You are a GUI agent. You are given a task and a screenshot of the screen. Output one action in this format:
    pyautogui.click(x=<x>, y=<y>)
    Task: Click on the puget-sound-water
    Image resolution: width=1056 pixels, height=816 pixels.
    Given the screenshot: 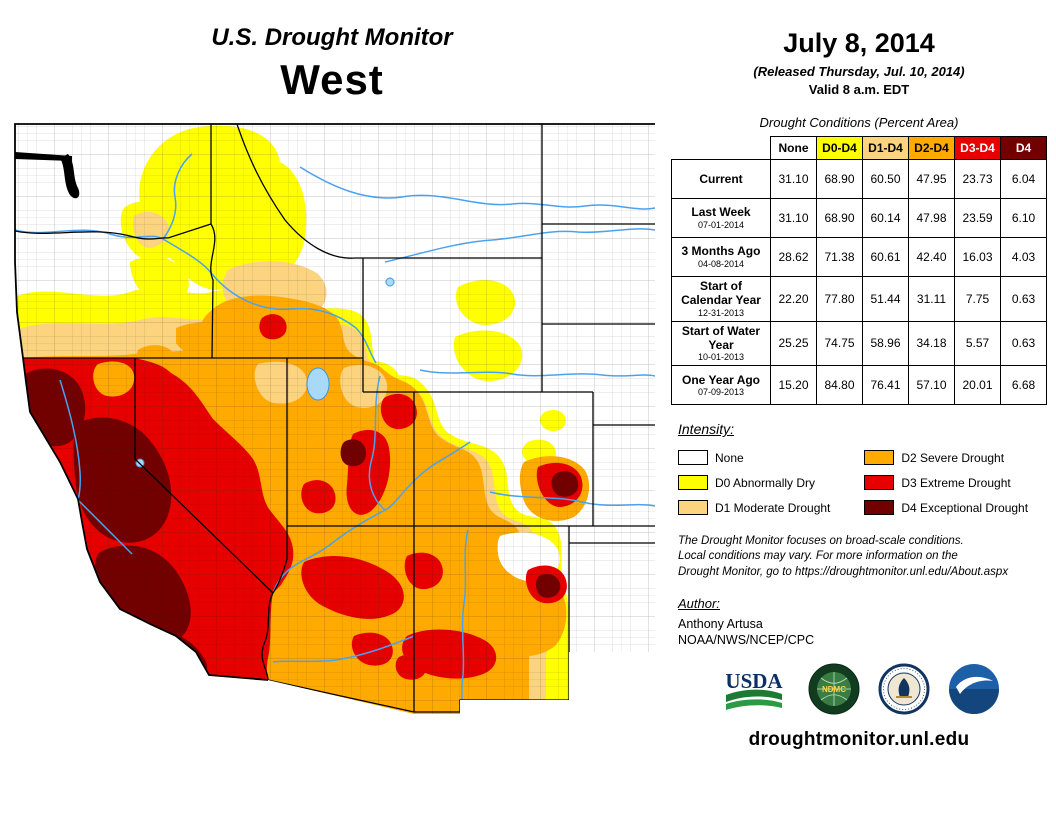 What is the action you would take?
    pyautogui.click(x=47, y=175)
    